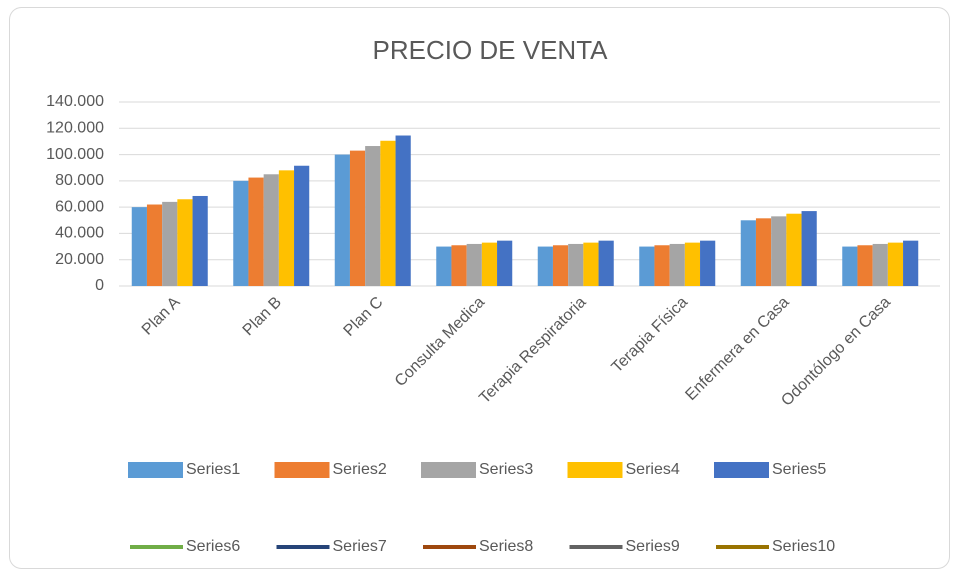  What do you see at coordinates (79, 259) in the screenshot?
I see `y-tick-label: 20.000` at bounding box center [79, 259].